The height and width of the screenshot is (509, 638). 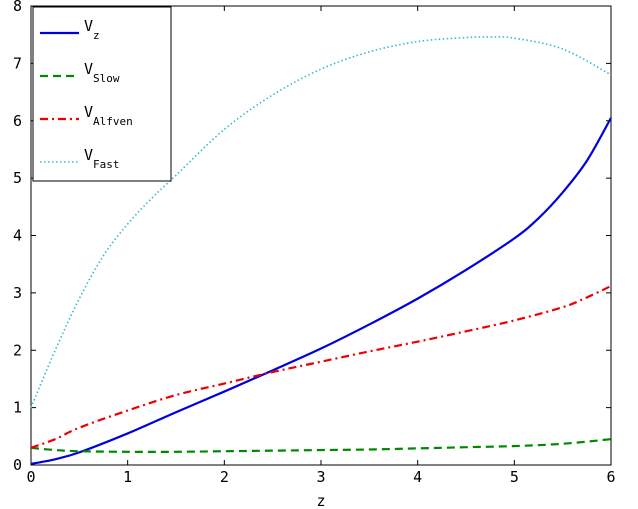 What do you see at coordinates (17, 7) in the screenshot?
I see `y-tick-label: 8` at bounding box center [17, 7].